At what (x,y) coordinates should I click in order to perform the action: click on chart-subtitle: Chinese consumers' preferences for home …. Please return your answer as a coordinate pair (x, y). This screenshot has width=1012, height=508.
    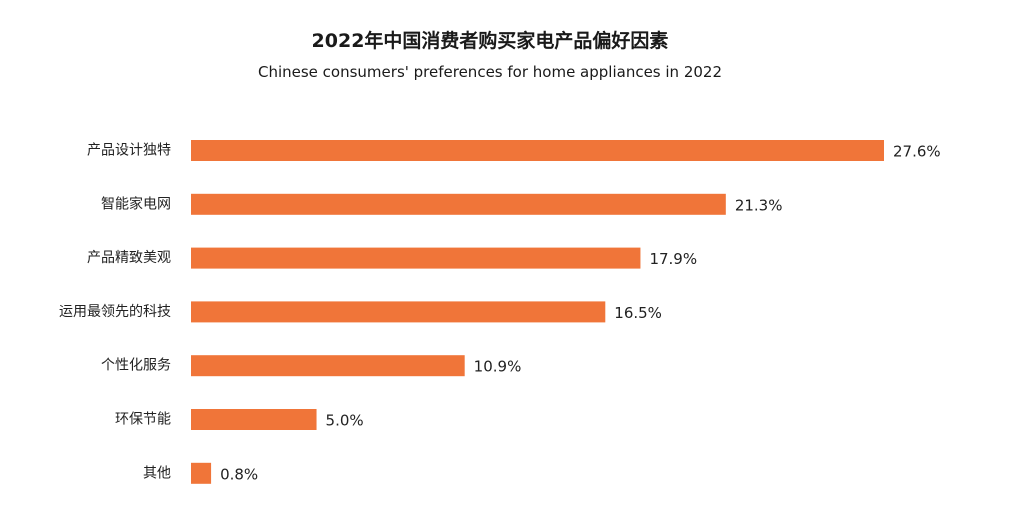
    Looking at the image, I should click on (490, 72).